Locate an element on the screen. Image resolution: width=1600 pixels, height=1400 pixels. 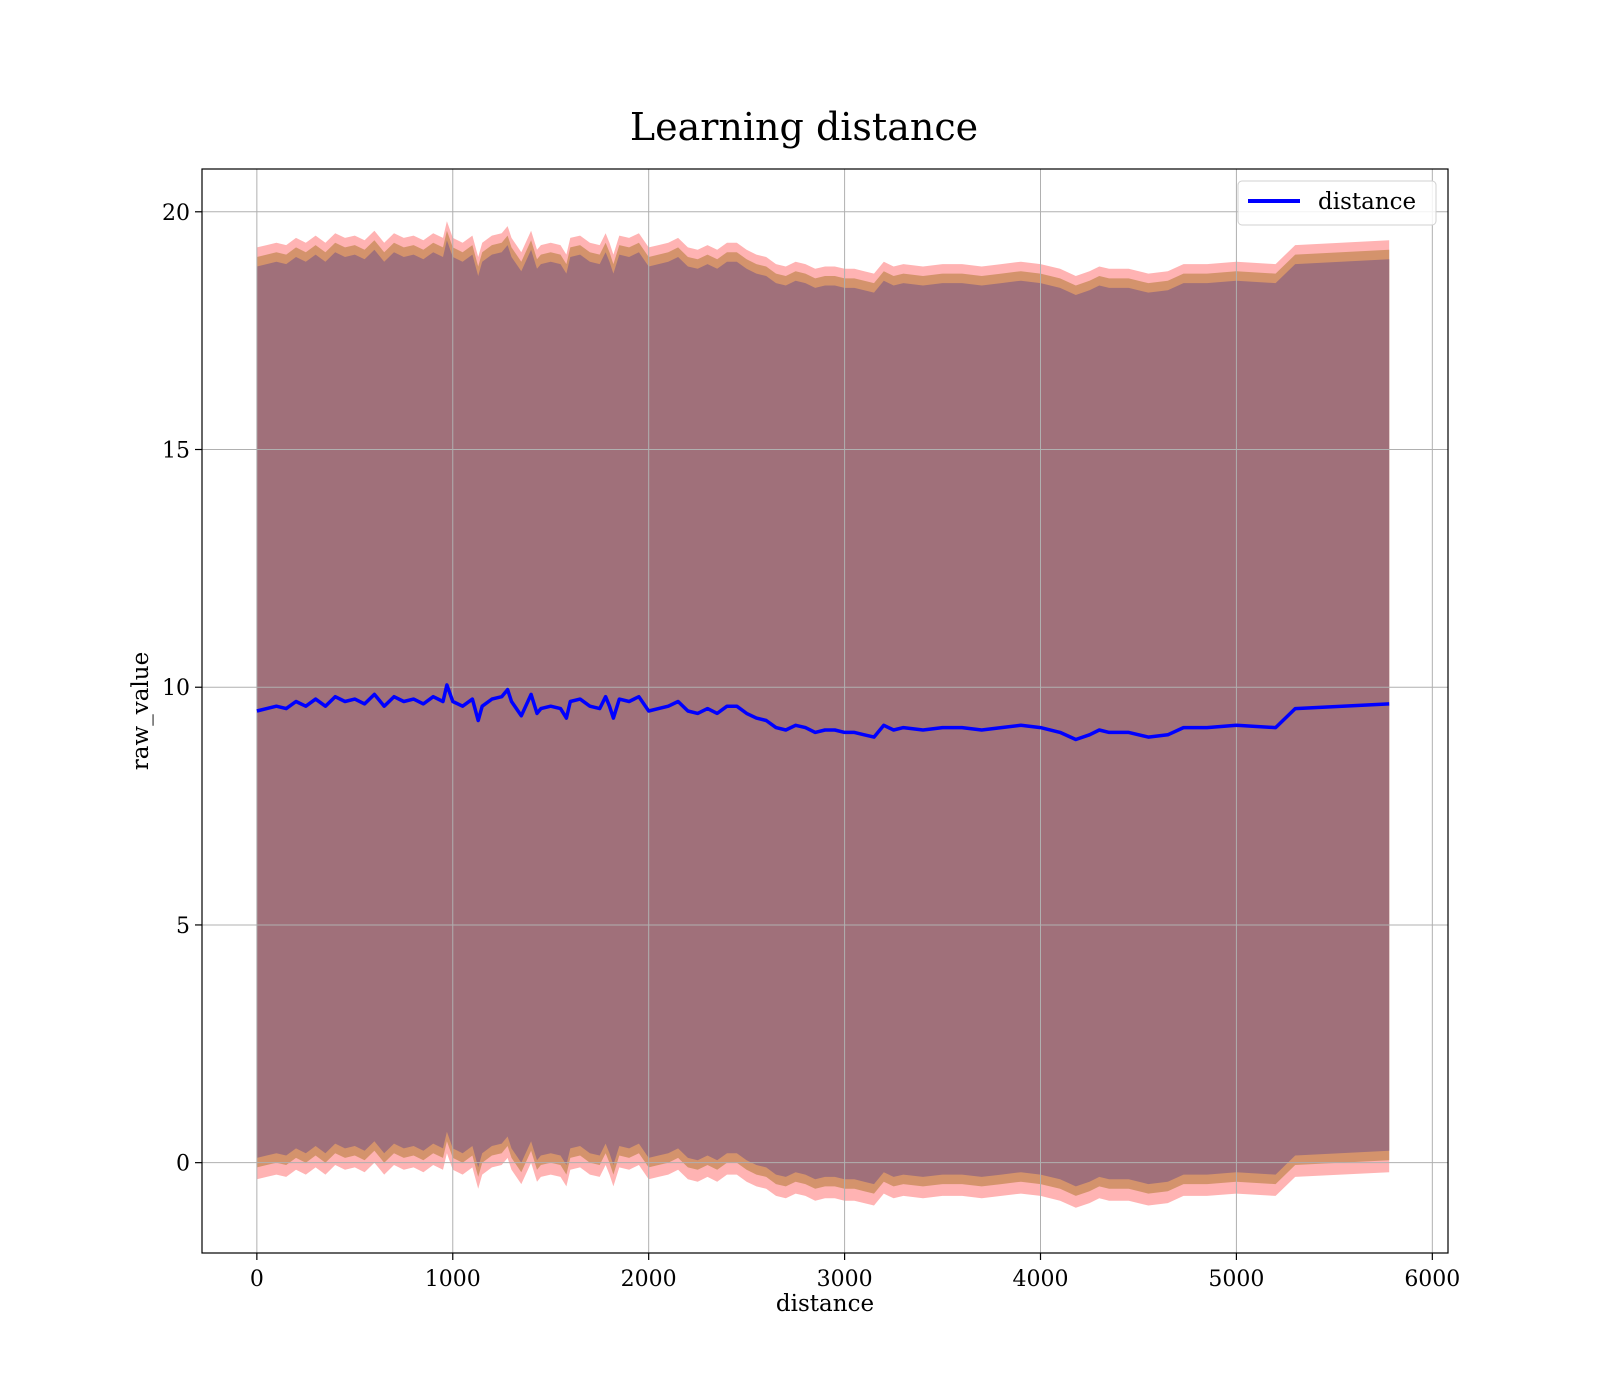
y-tick-label: 15 is located at coordinates (176, 451).